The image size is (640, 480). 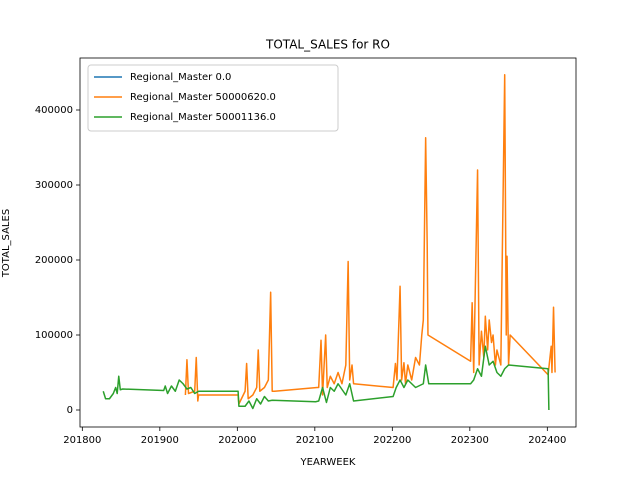 I want to click on y-tick-label: 200000, so click(x=54, y=260).